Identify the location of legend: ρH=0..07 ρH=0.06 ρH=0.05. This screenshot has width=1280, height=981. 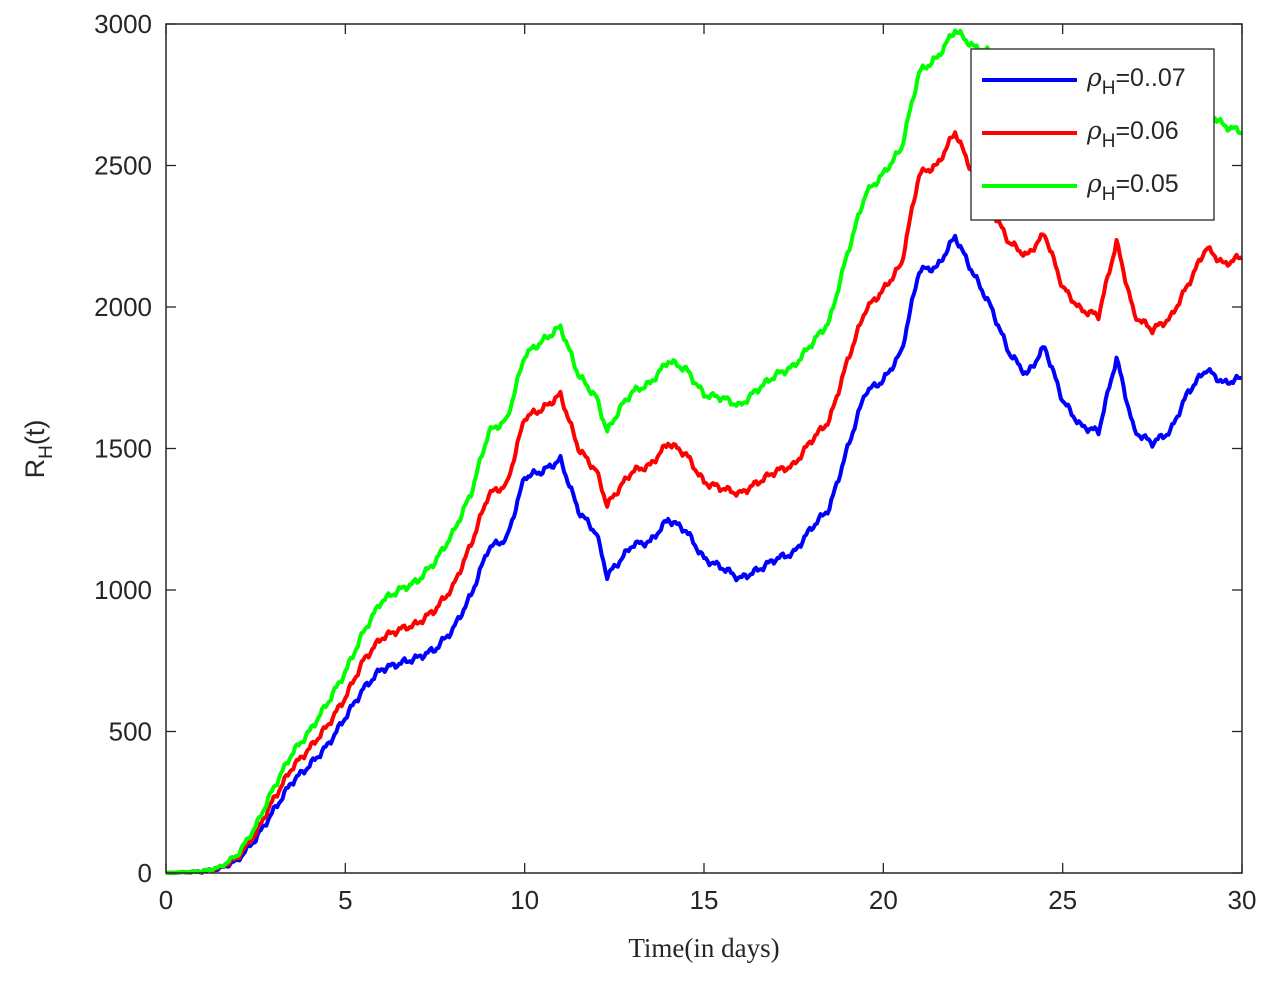
(1092, 134).